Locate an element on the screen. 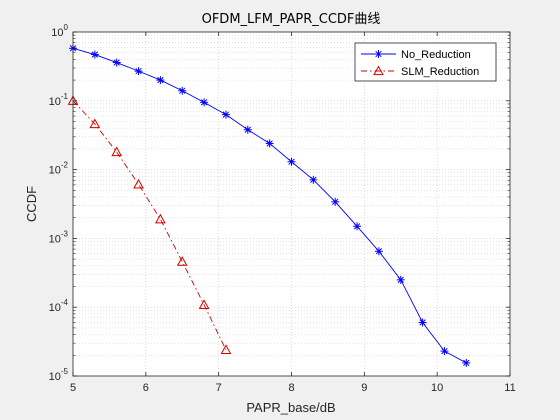 The image size is (560, 420). legend-label: No_Reduction is located at coordinates (436, 55).